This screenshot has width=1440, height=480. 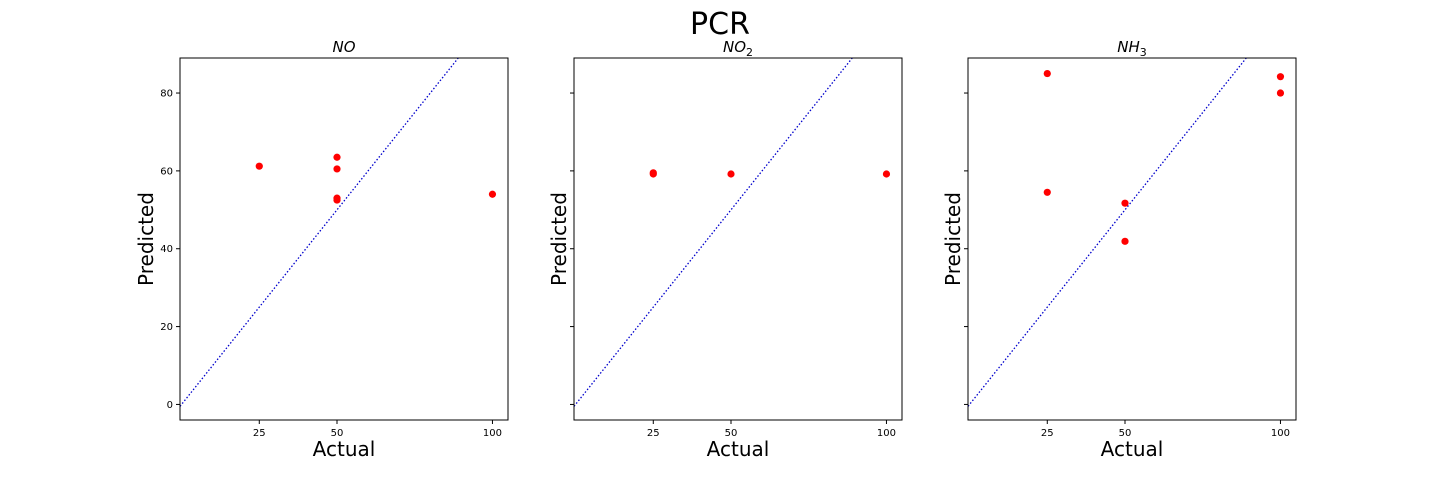 I want to click on subplot-title: NO2, so click(x=738, y=48).